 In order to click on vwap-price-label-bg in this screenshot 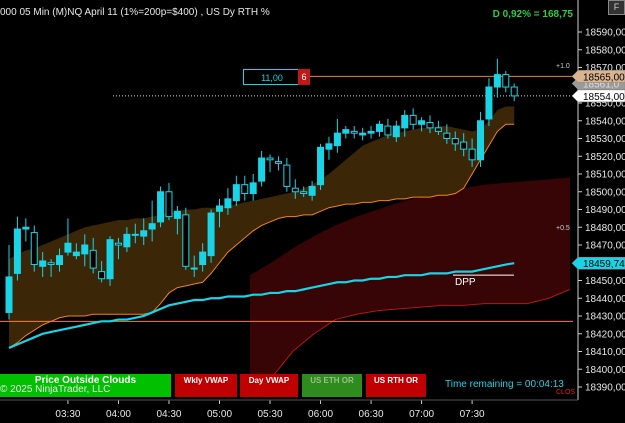, I will do `click(598, 263)`.